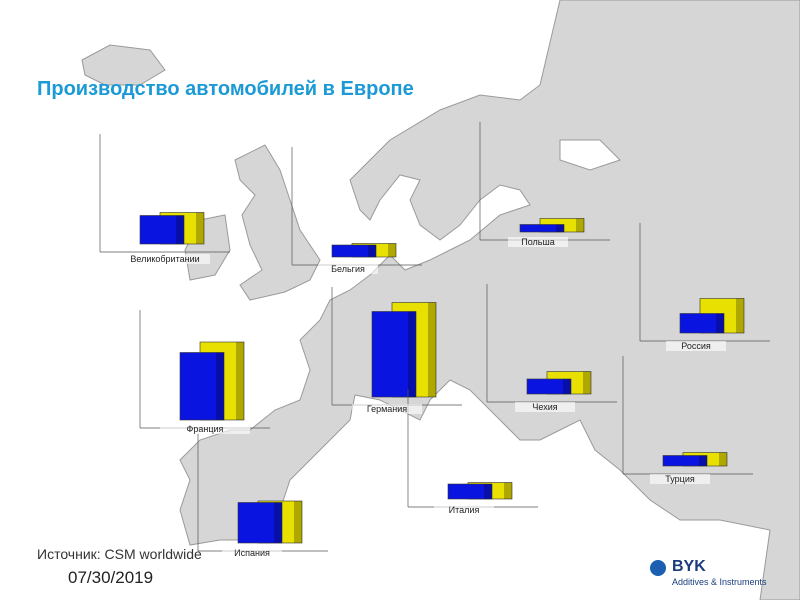 The height and width of the screenshot is (600, 800). What do you see at coordinates (658, 568) in the screenshot?
I see `logo-mark` at bounding box center [658, 568].